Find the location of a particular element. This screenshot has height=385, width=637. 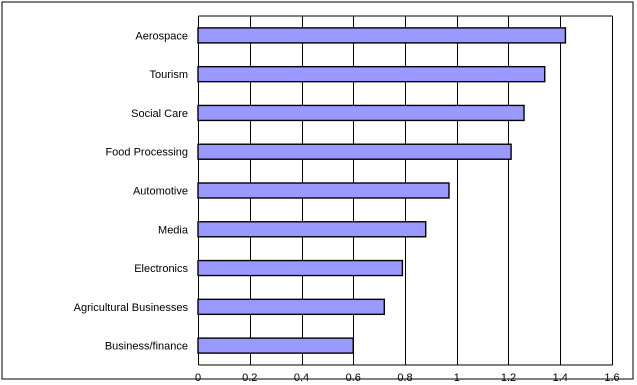

category-label: Business/finance is located at coordinates (146, 347).